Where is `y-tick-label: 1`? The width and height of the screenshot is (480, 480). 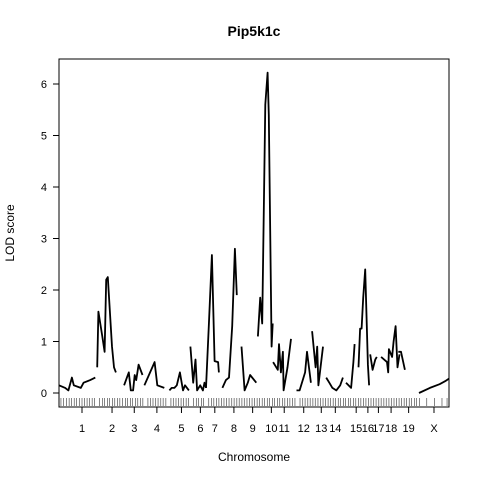 y-tick-label: 1 is located at coordinates (44, 343).